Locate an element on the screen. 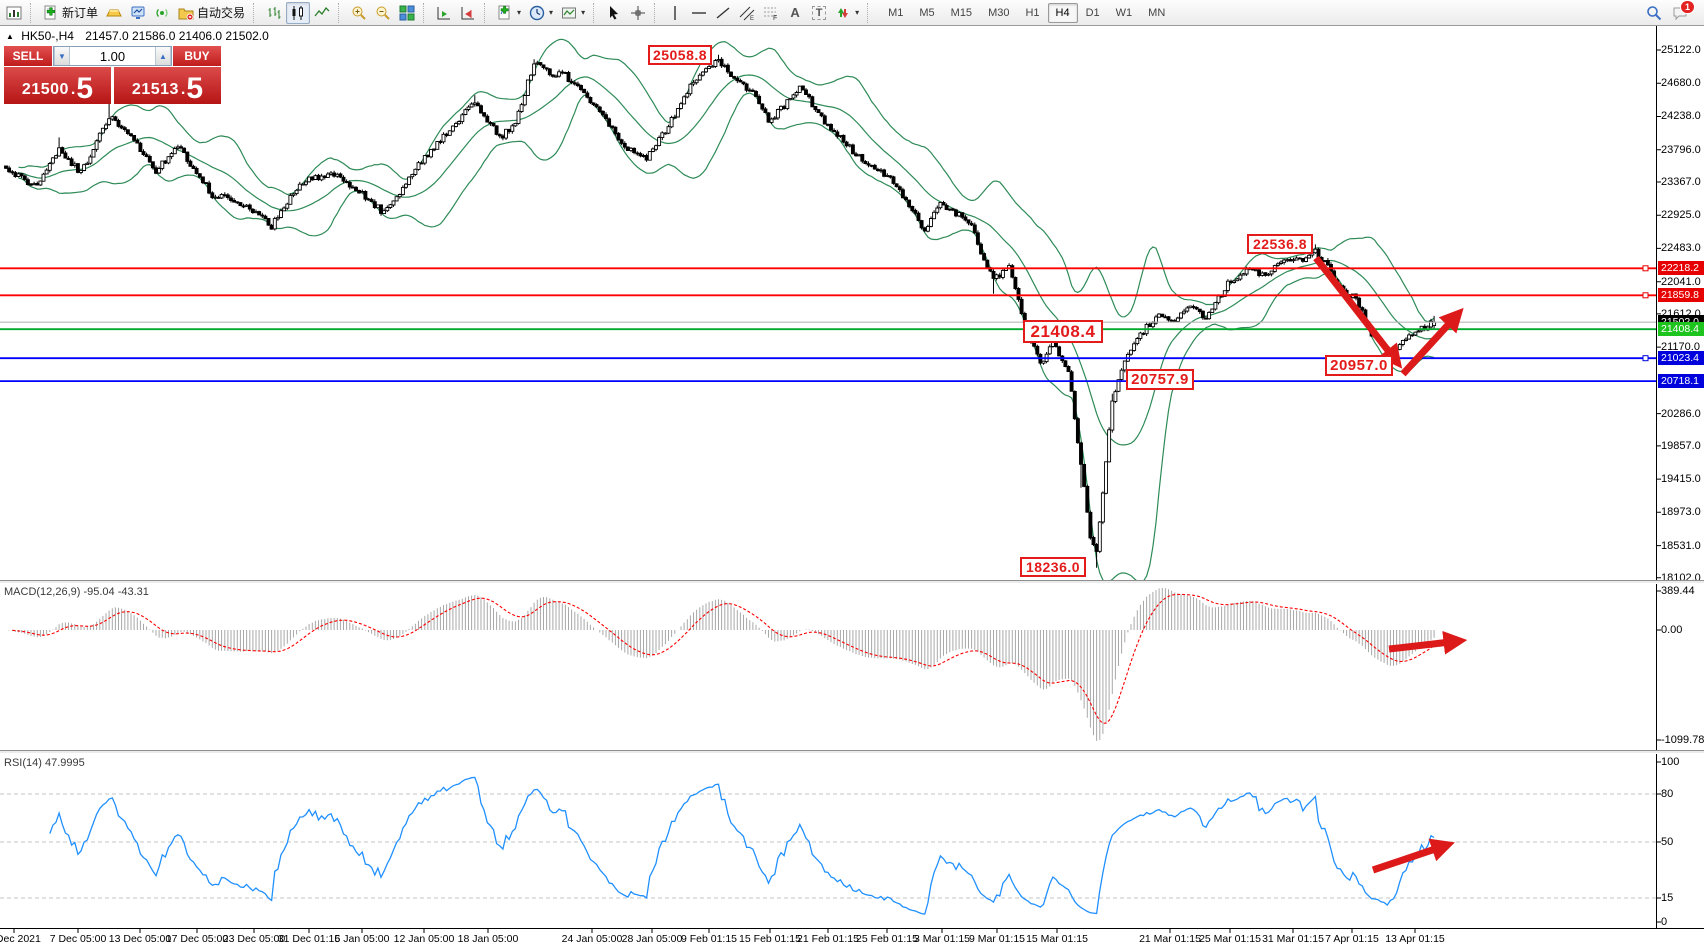  auto-scroll-icon is located at coordinates (444, 12).